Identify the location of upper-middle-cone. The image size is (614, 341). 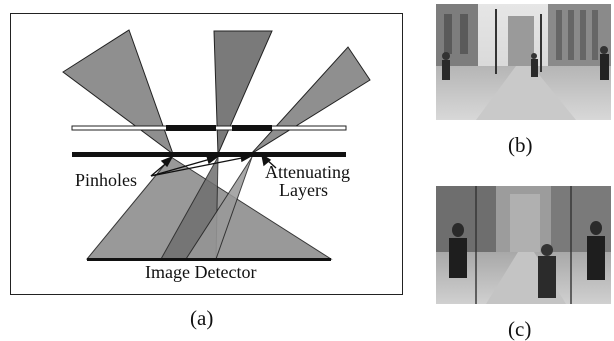
(243, 92).